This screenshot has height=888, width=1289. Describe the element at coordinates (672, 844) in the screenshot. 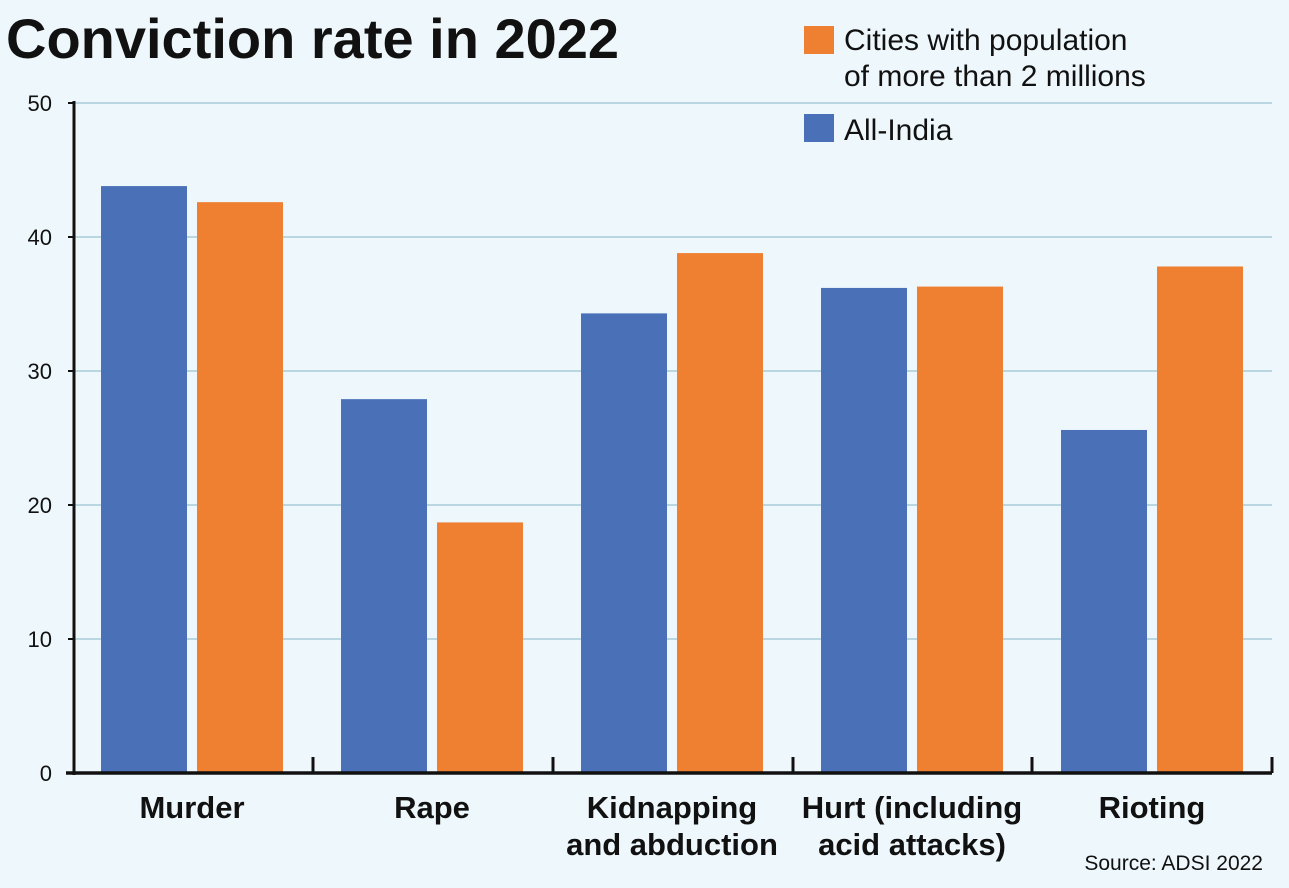

I see `category-label: and abduction` at that location.